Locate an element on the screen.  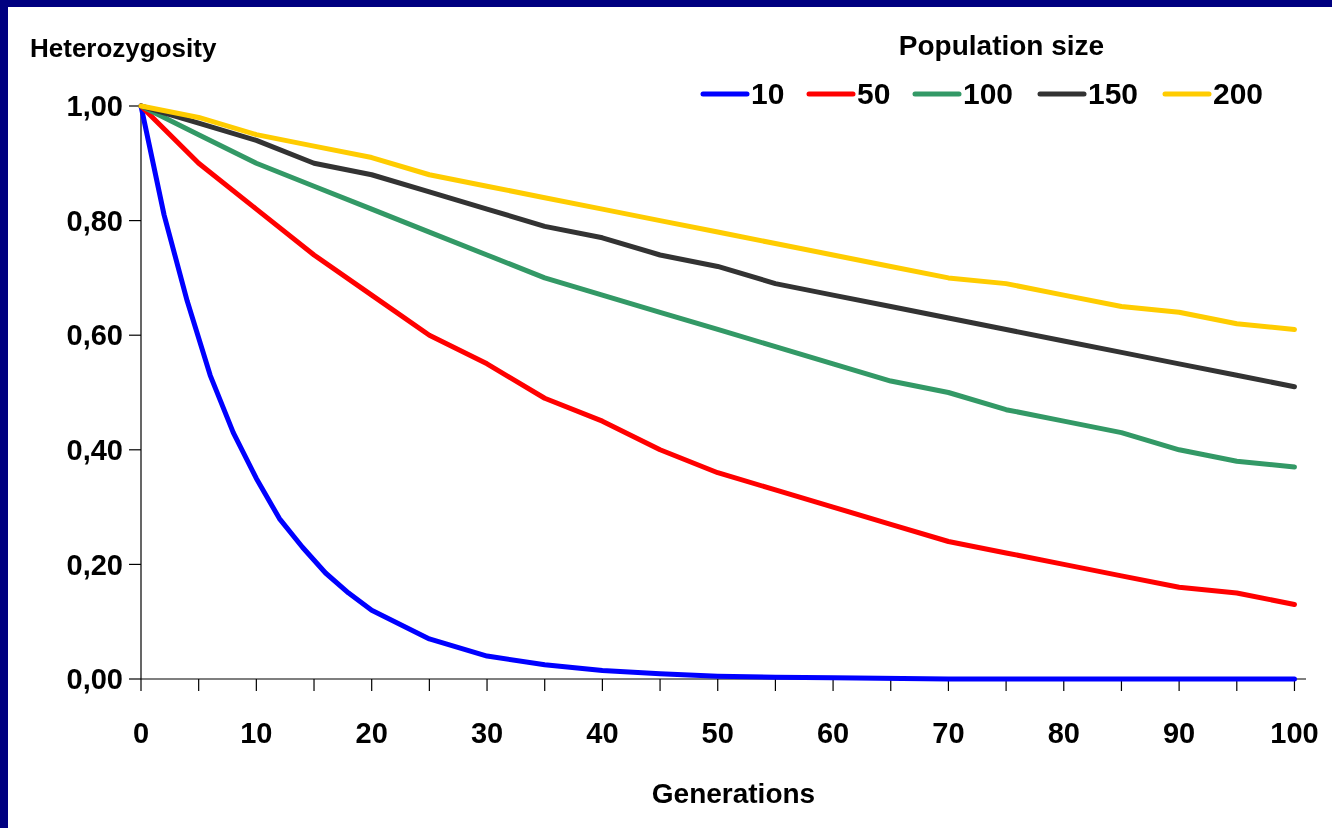
y-tick-label: 0,80 is located at coordinates (94, 220).